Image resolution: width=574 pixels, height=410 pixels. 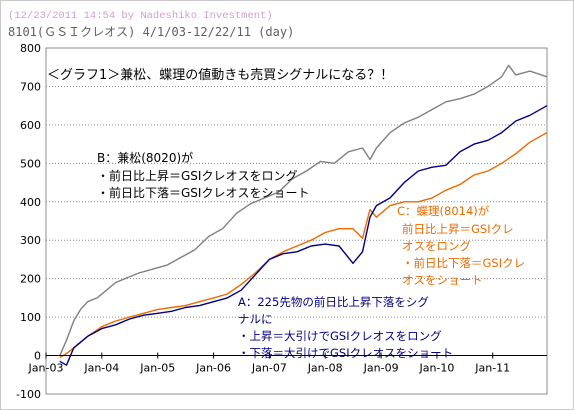 I want to click on annotation-c-line: 前日比上昇＝GSIクレ, so click(x=458, y=229).